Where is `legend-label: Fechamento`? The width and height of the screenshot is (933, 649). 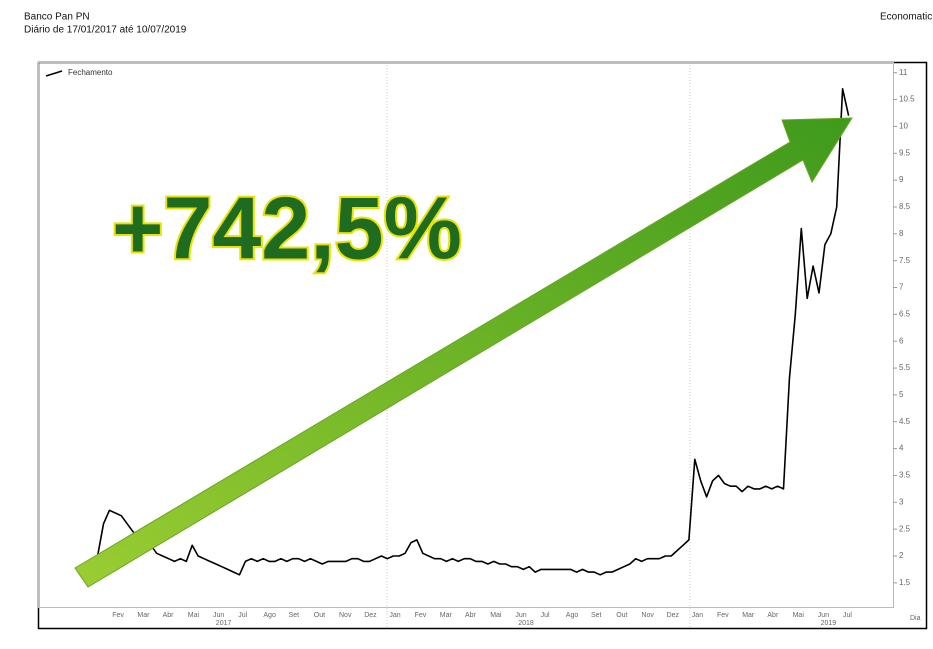 legend-label: Fechamento is located at coordinates (90, 72).